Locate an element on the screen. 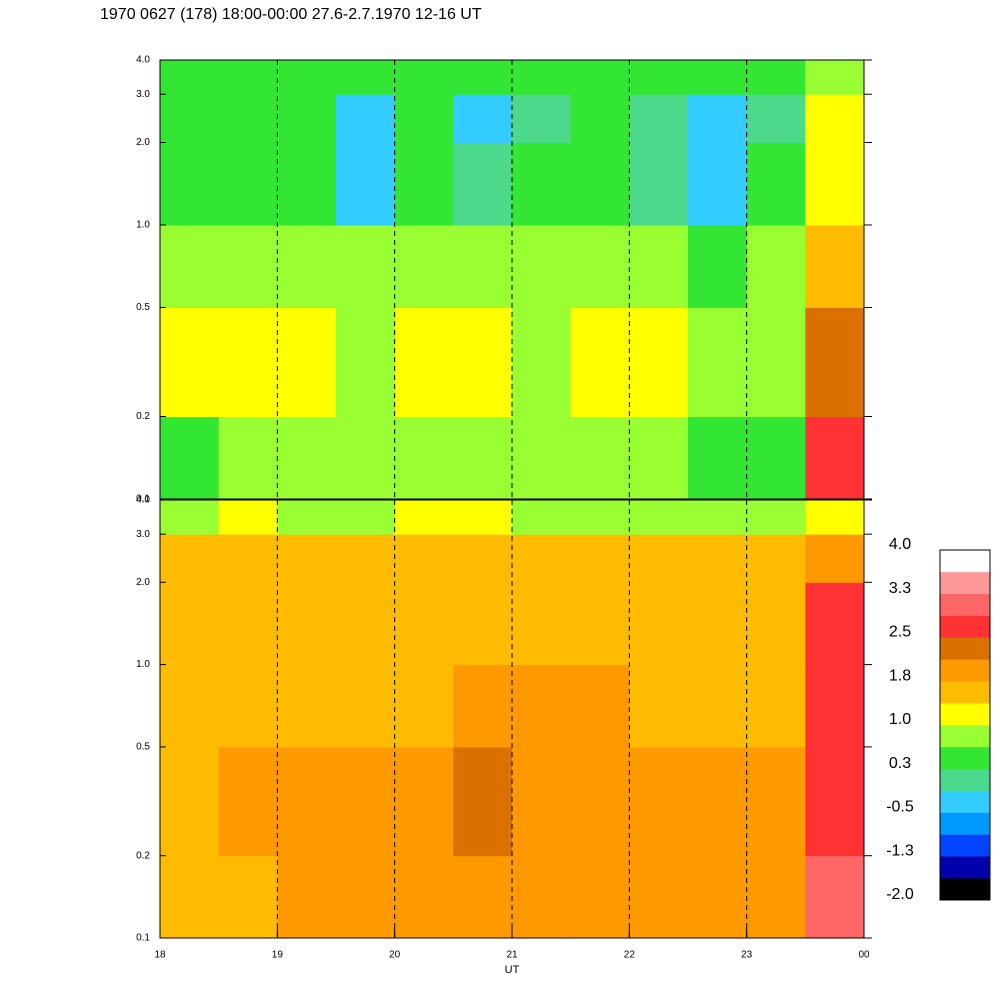 Image resolution: width=1000 pixels, height=1000 pixels. y-tick-label: 0.5 is located at coordinates (143, 747).